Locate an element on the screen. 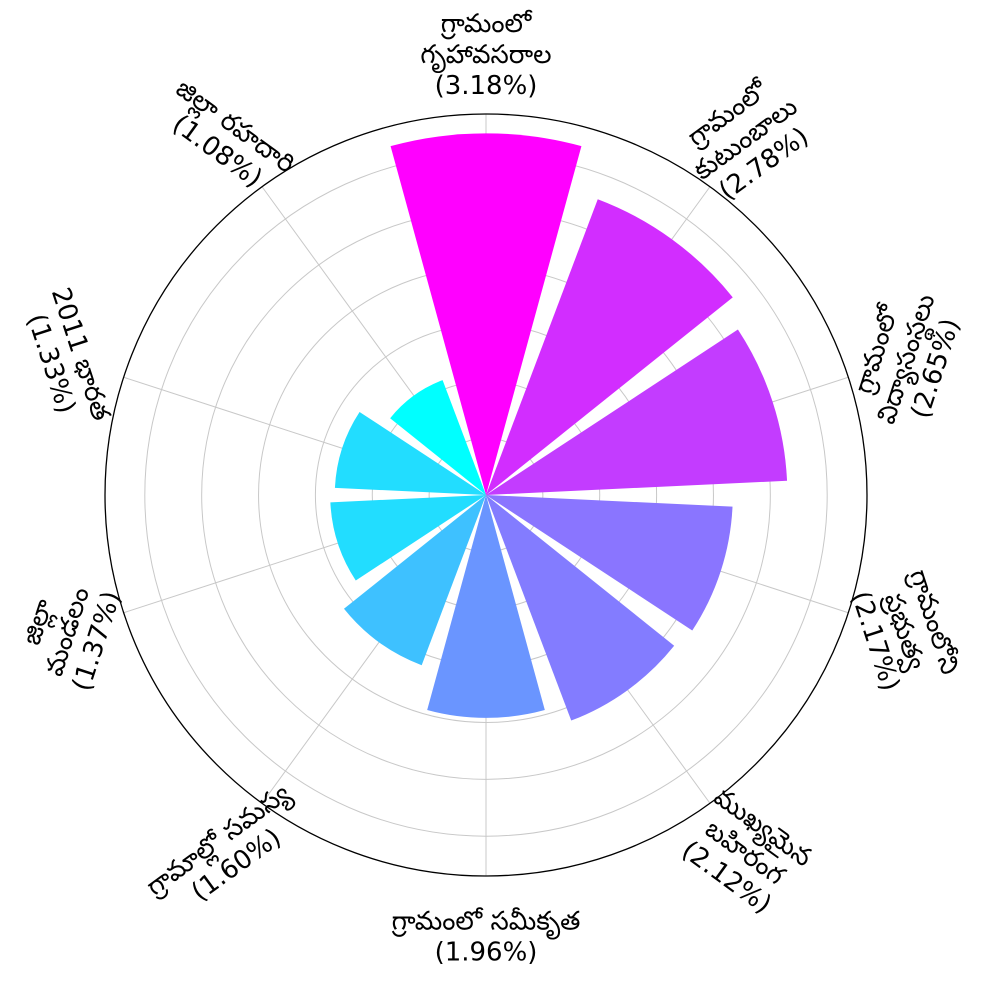  category-name-label: గ్రామంలో సమీకృత is located at coordinates (486, 924).